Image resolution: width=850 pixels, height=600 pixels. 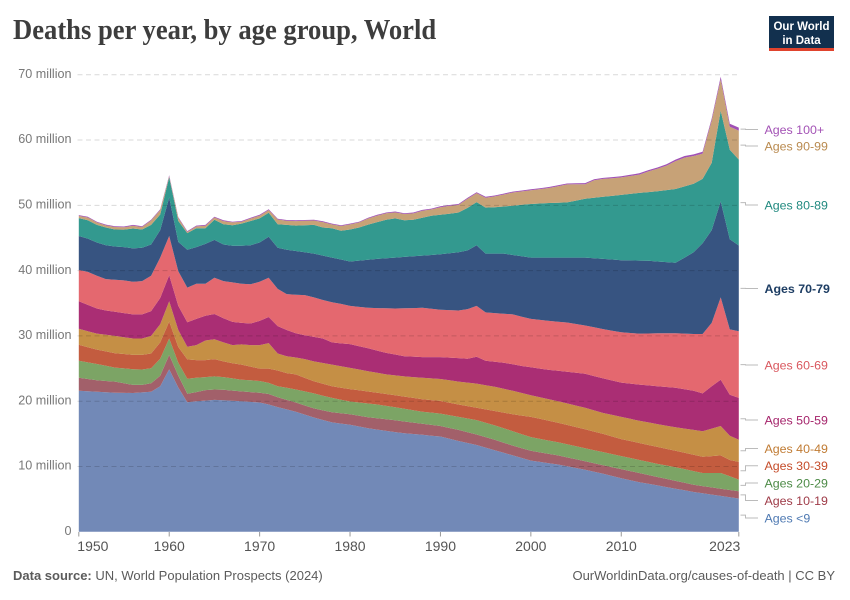 I want to click on svg-text: Ages 90-99, so click(x=796, y=146).